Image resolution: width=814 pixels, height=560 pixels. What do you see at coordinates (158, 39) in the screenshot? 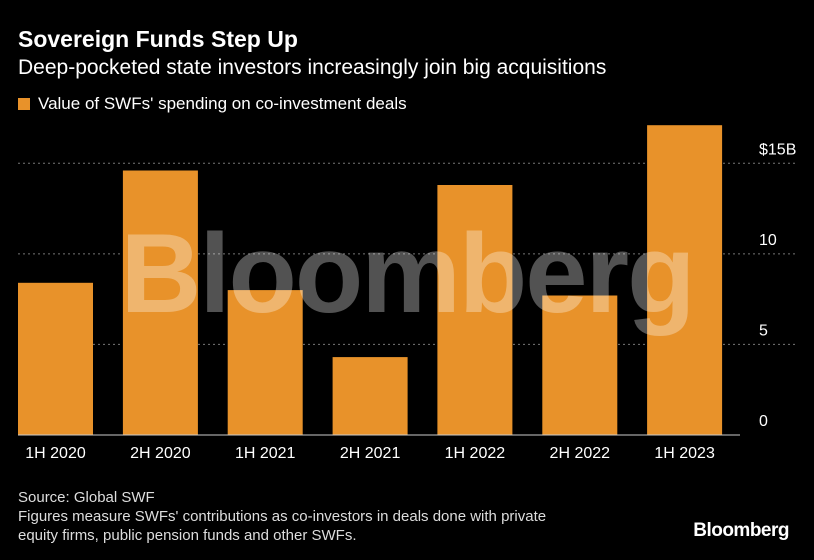
I see `chart-title: Sovereign Funds Step Up` at bounding box center [158, 39].